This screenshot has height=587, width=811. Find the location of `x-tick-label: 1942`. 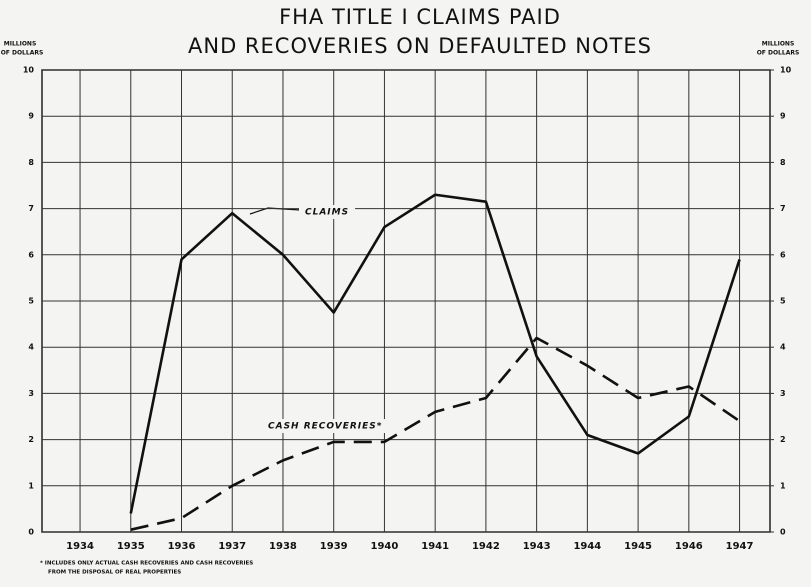

x-tick-label: 1942 is located at coordinates (486, 546).